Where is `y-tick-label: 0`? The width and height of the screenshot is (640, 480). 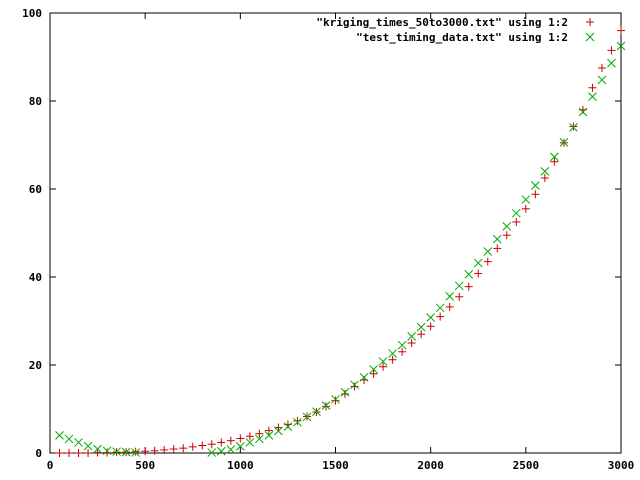
y-tick-label: 0 is located at coordinates (38, 453).